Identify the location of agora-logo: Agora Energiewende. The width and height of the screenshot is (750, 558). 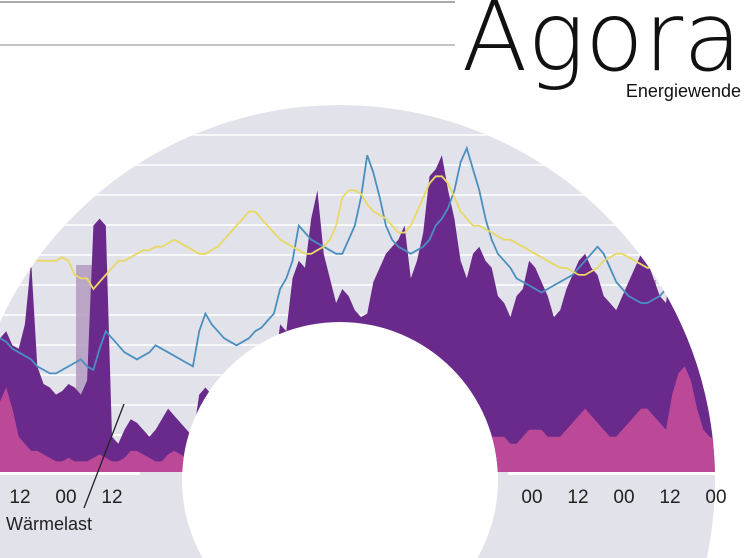
(602, 50).